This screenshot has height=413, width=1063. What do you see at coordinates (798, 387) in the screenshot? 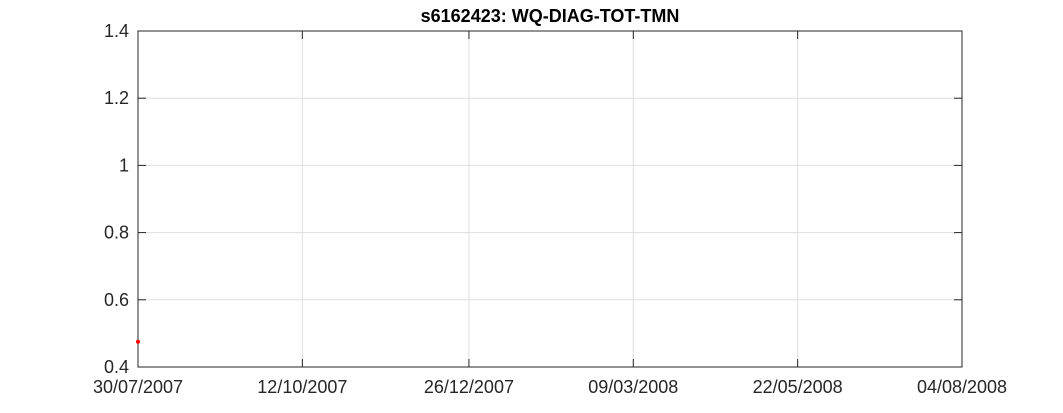
I see `x-tick-label: 22/05/2008` at bounding box center [798, 387].